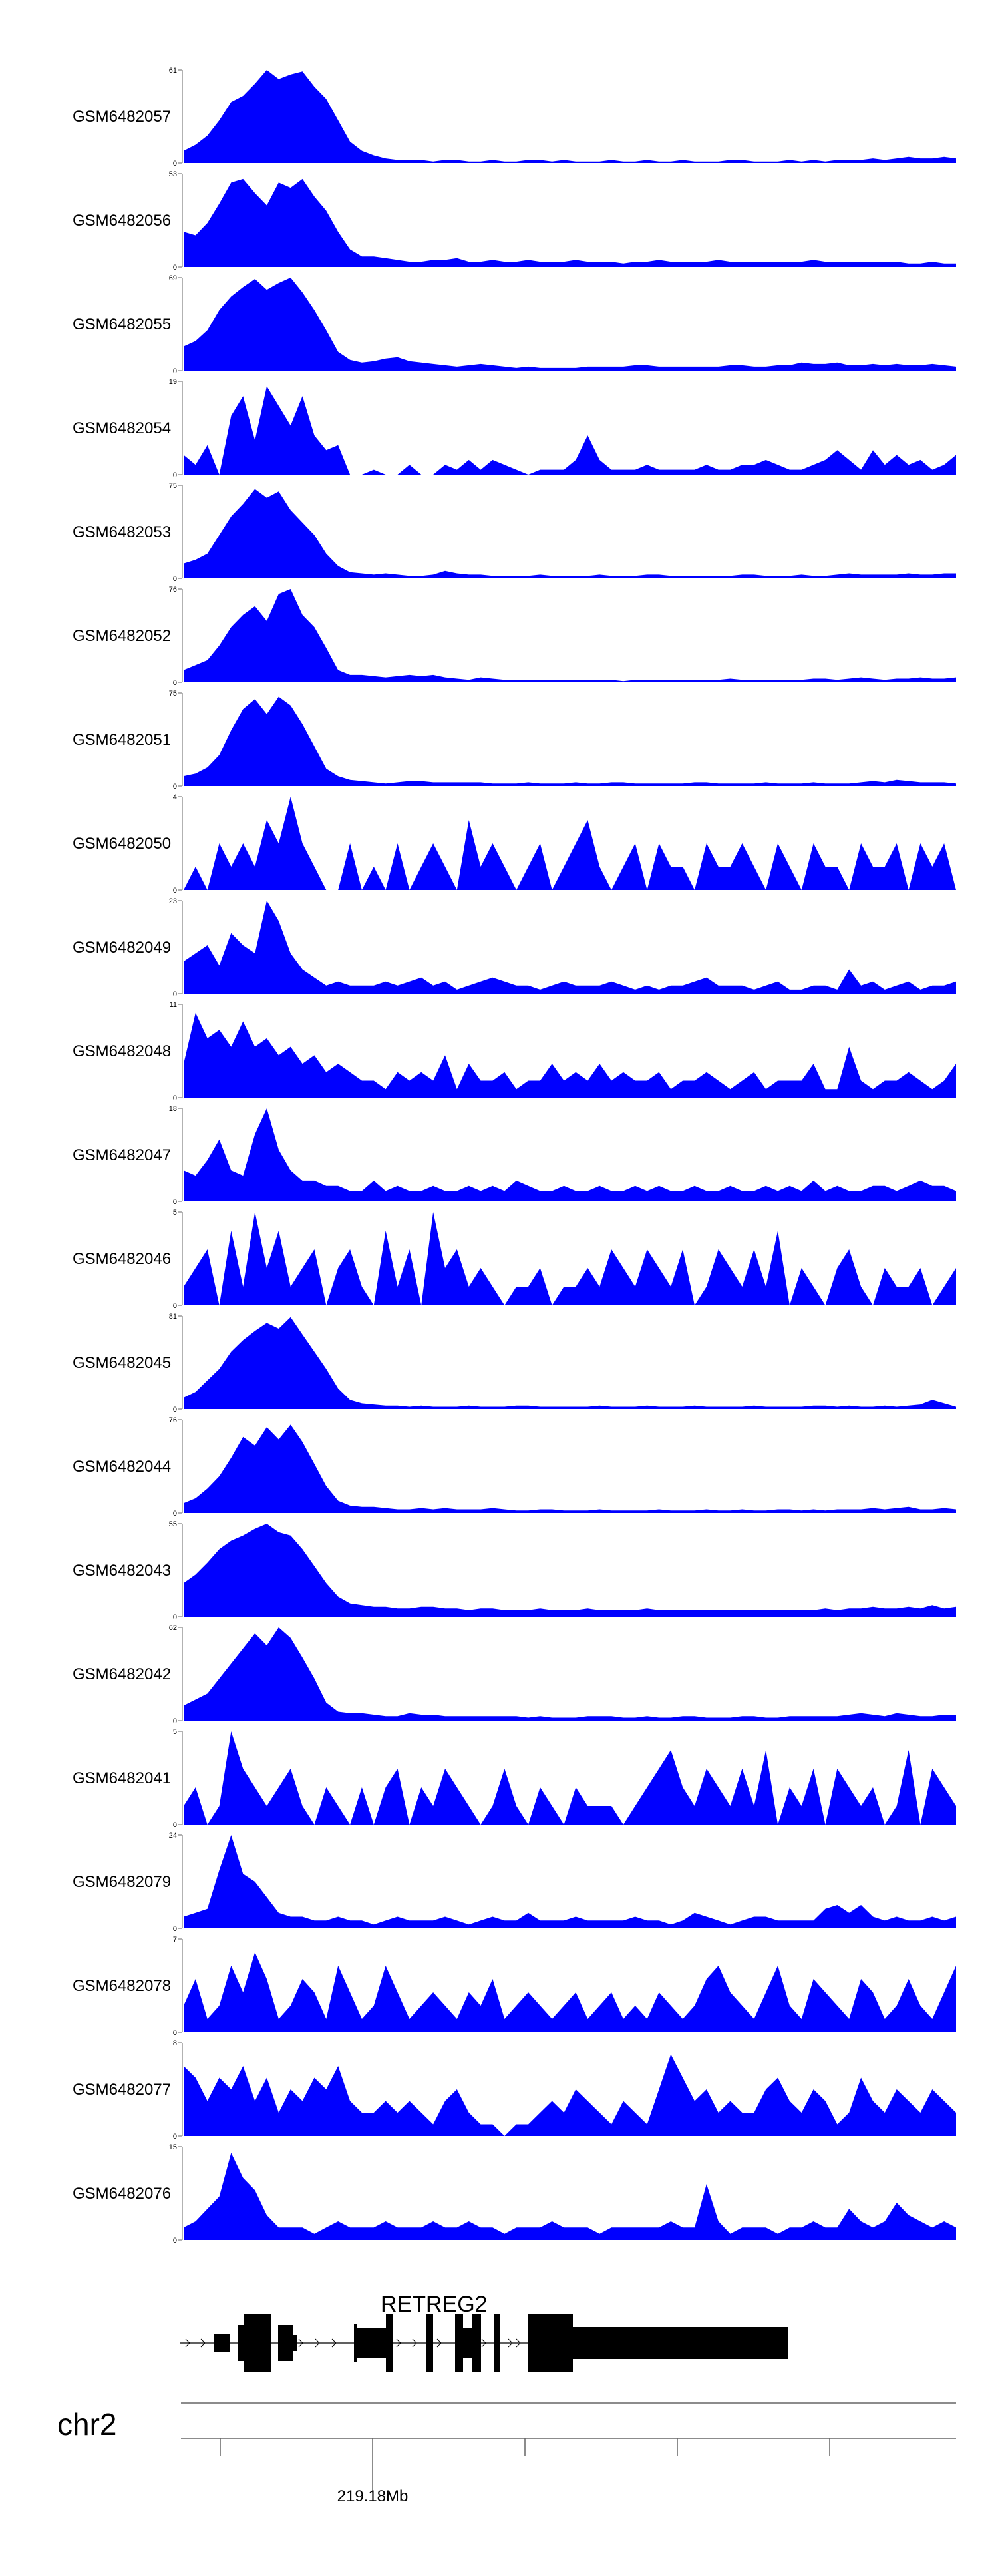 The width and height of the screenshot is (998, 2576). Describe the element at coordinates (122, 2194) in the screenshot. I see `track-label: GSM6482076` at that location.